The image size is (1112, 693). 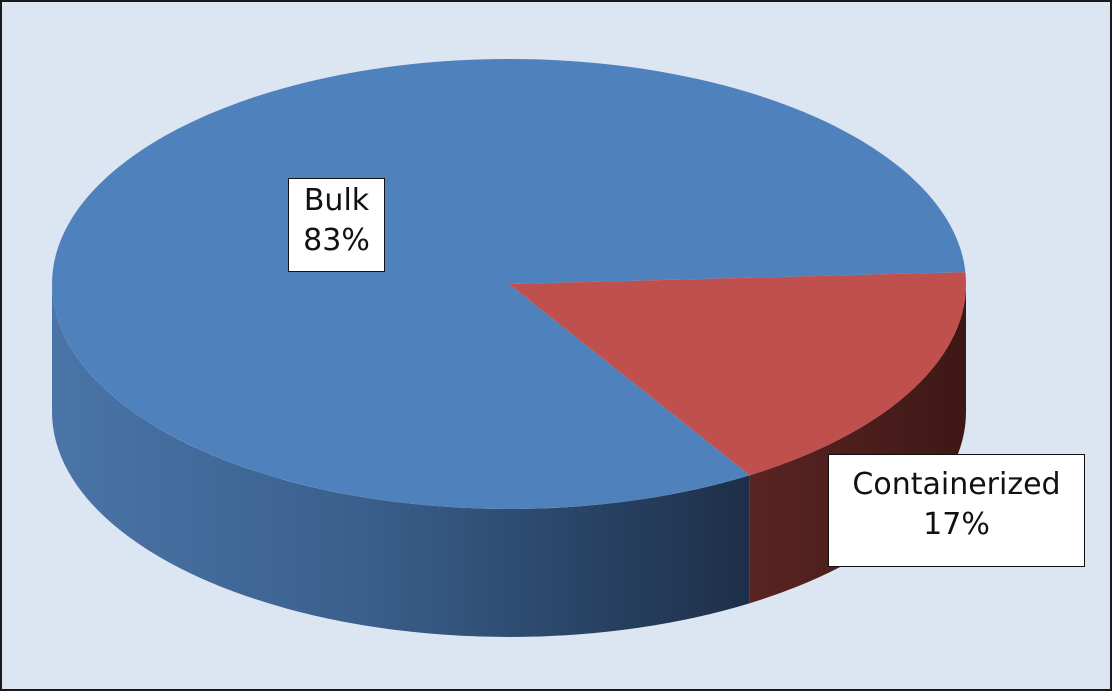 What do you see at coordinates (956, 484) in the screenshot?
I see `data-label-containerized-name: Containerized` at bounding box center [956, 484].